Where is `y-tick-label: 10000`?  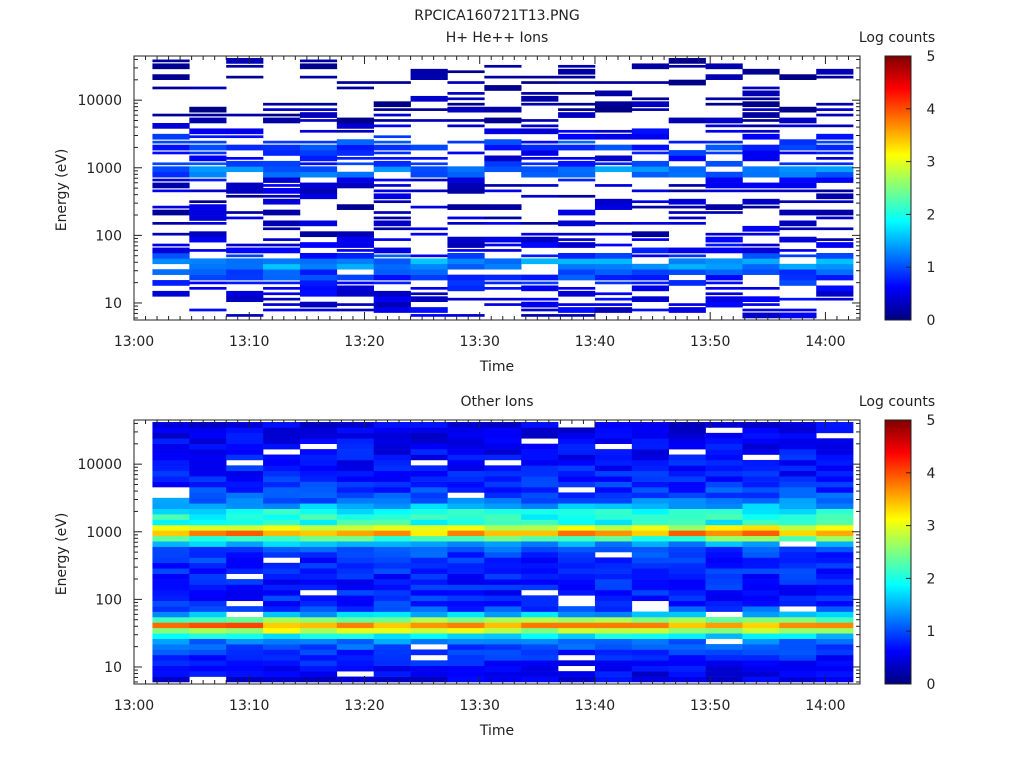 y-tick-label: 10000 is located at coordinates (99, 465).